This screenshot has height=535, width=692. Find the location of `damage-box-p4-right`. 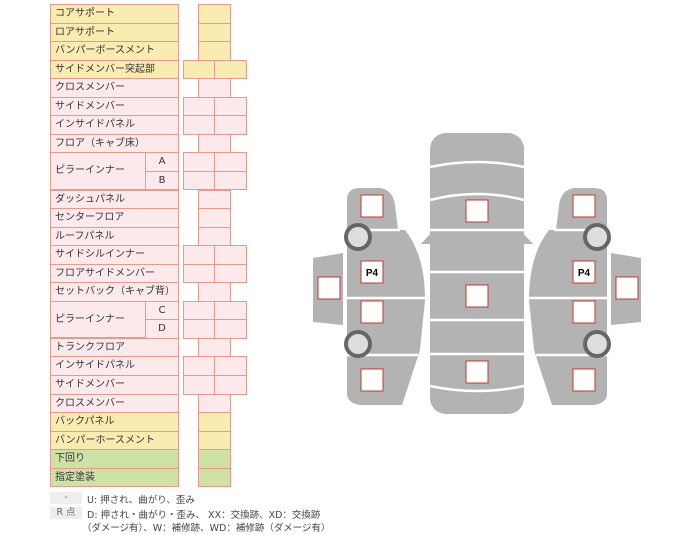

damage-box-p4-right is located at coordinates (584, 272).